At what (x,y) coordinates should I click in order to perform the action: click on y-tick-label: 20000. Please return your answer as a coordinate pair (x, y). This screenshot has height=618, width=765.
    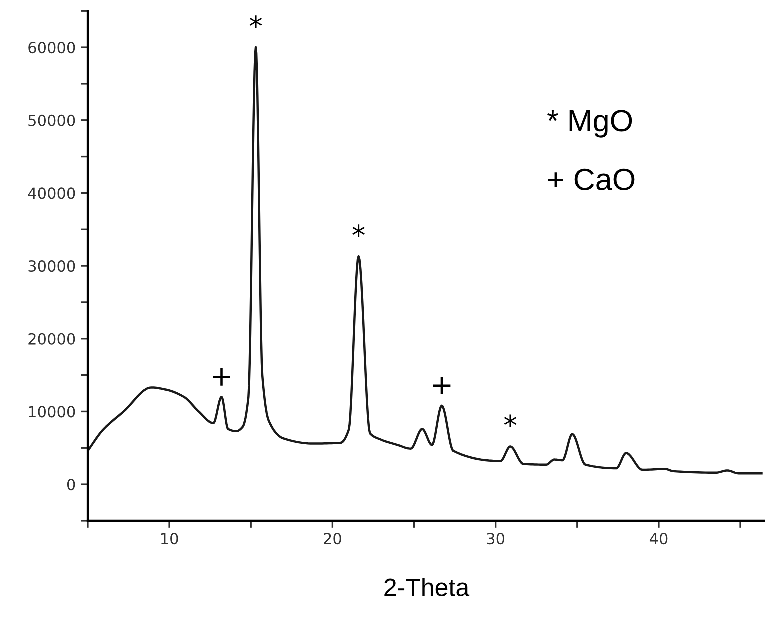
    Looking at the image, I should click on (52, 339).